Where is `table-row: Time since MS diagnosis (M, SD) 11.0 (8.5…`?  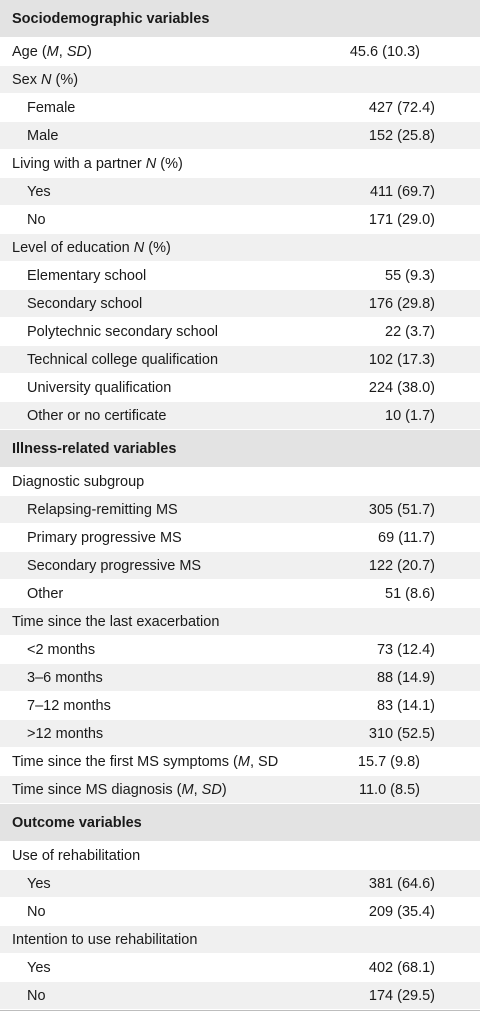
table-row: Time since MS diagnosis (M, SD) 11.0 (8.5… is located at coordinates (240, 790).